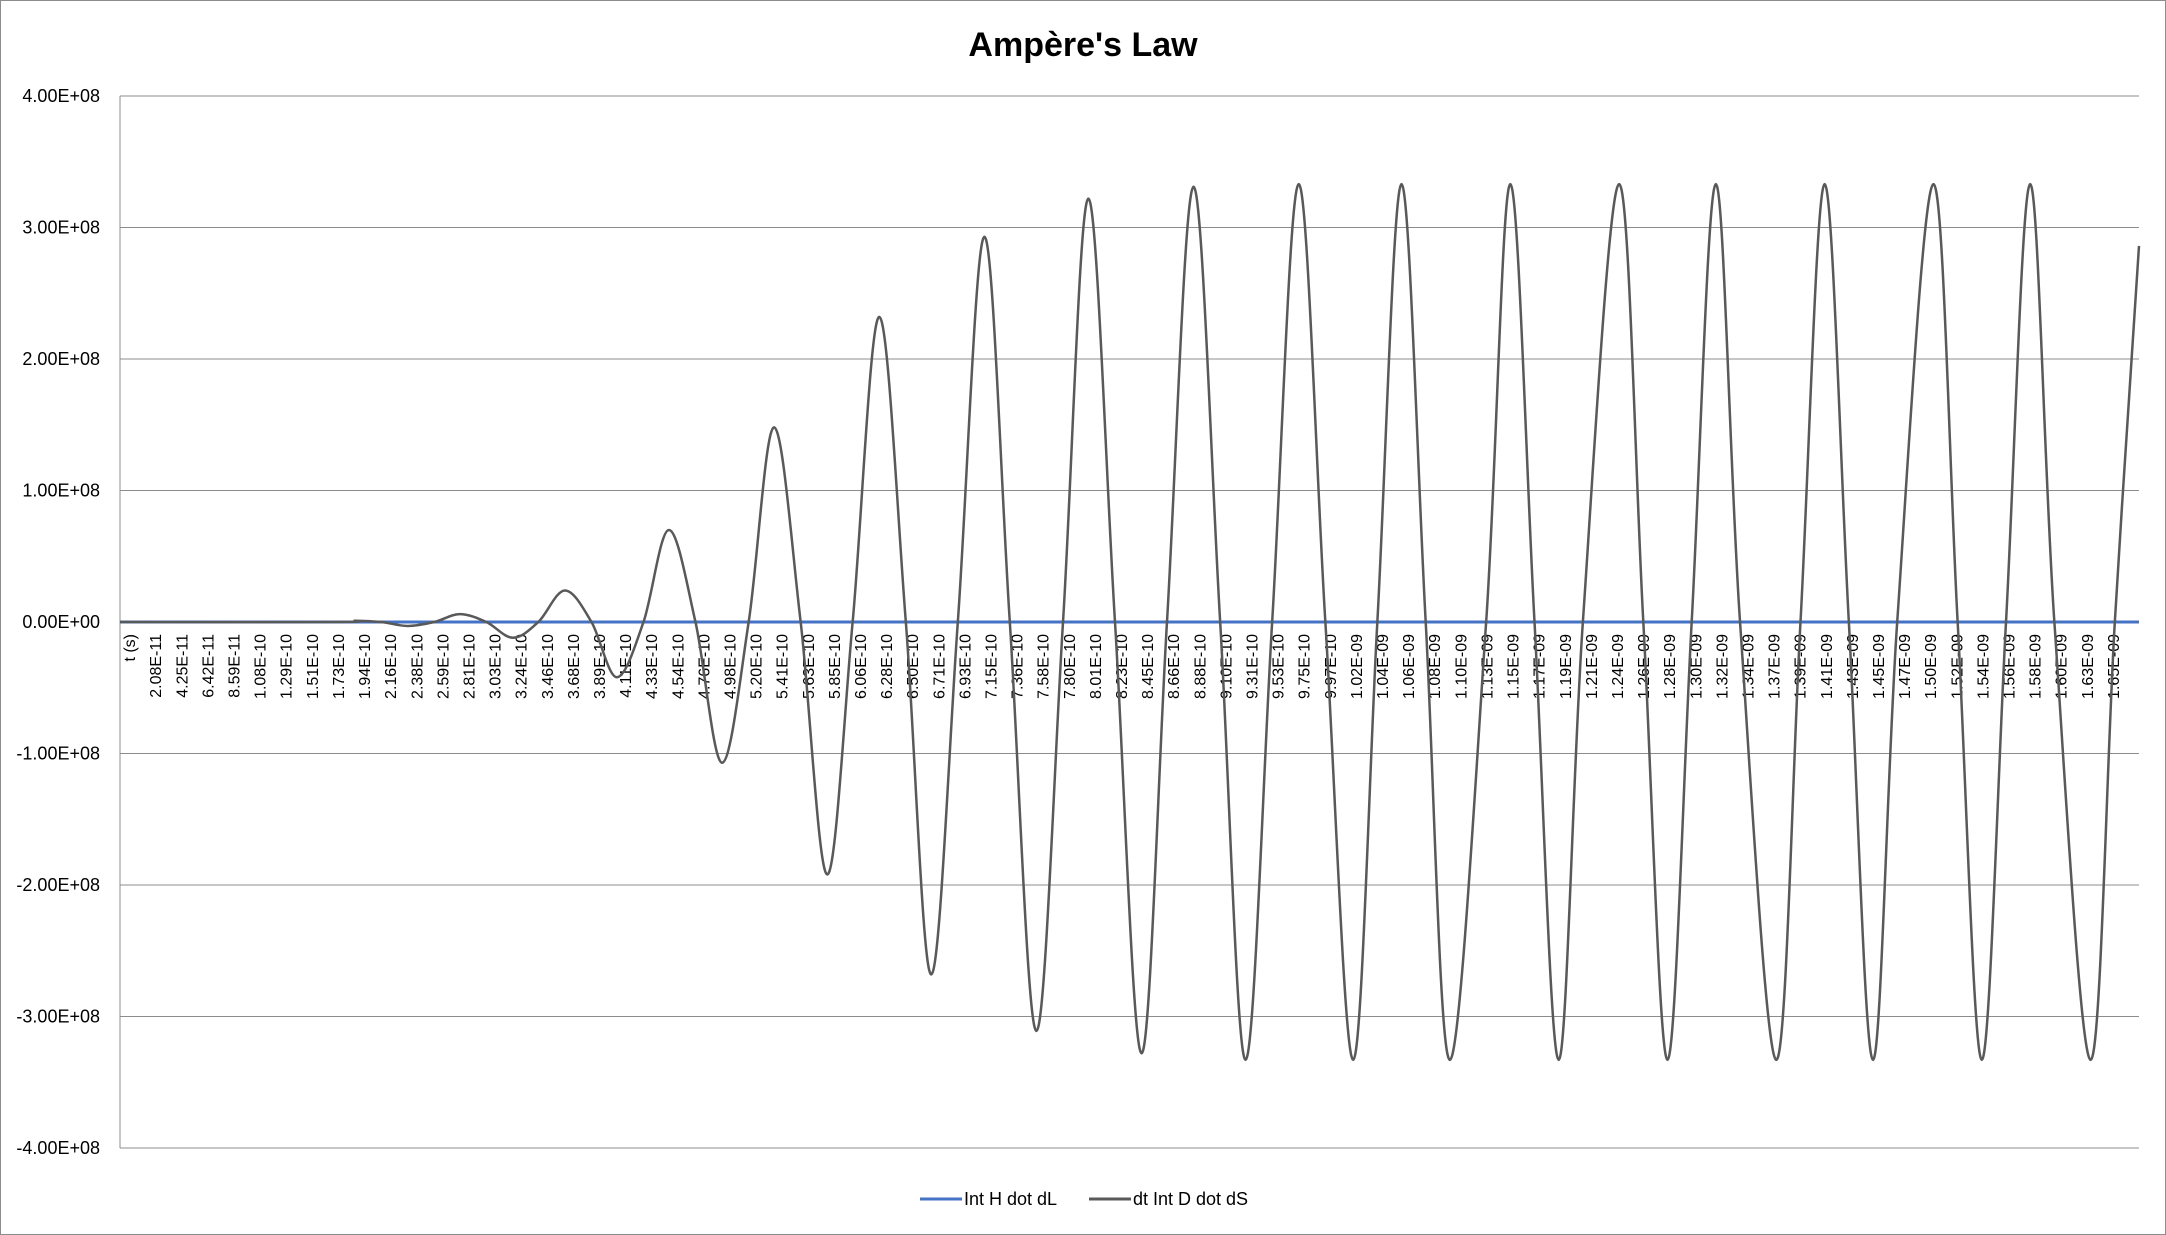 This screenshot has height=1235, width=2166. I want to click on x-tick-label: 8.59E-11, so click(235, 666).